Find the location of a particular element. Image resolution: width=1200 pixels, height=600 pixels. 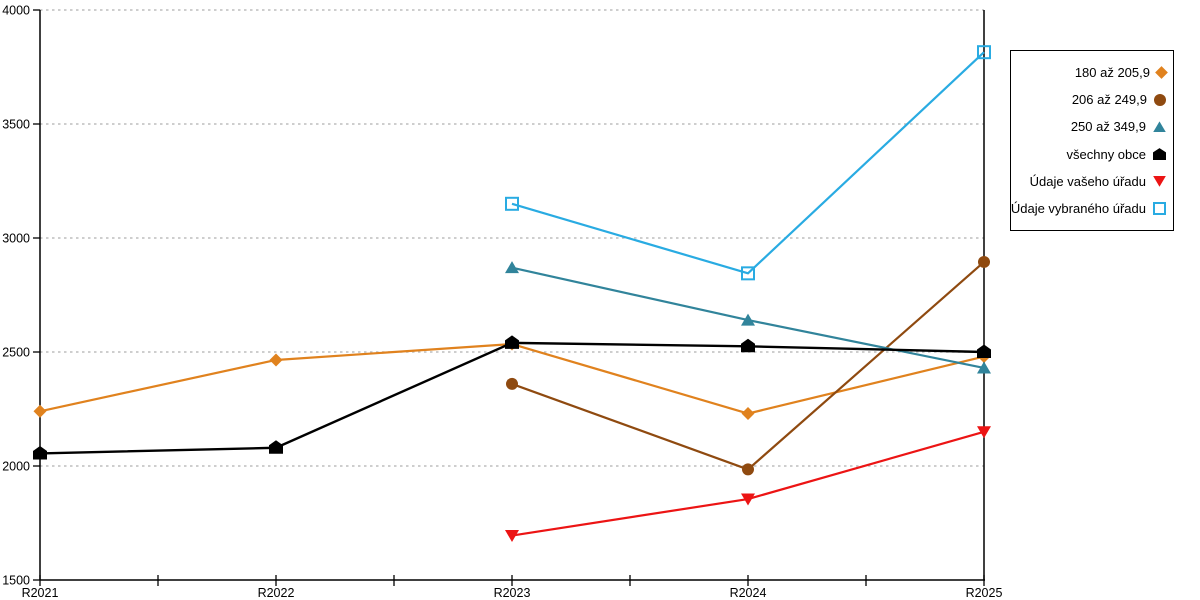

y-tick-label: 2500 is located at coordinates (16, 353).